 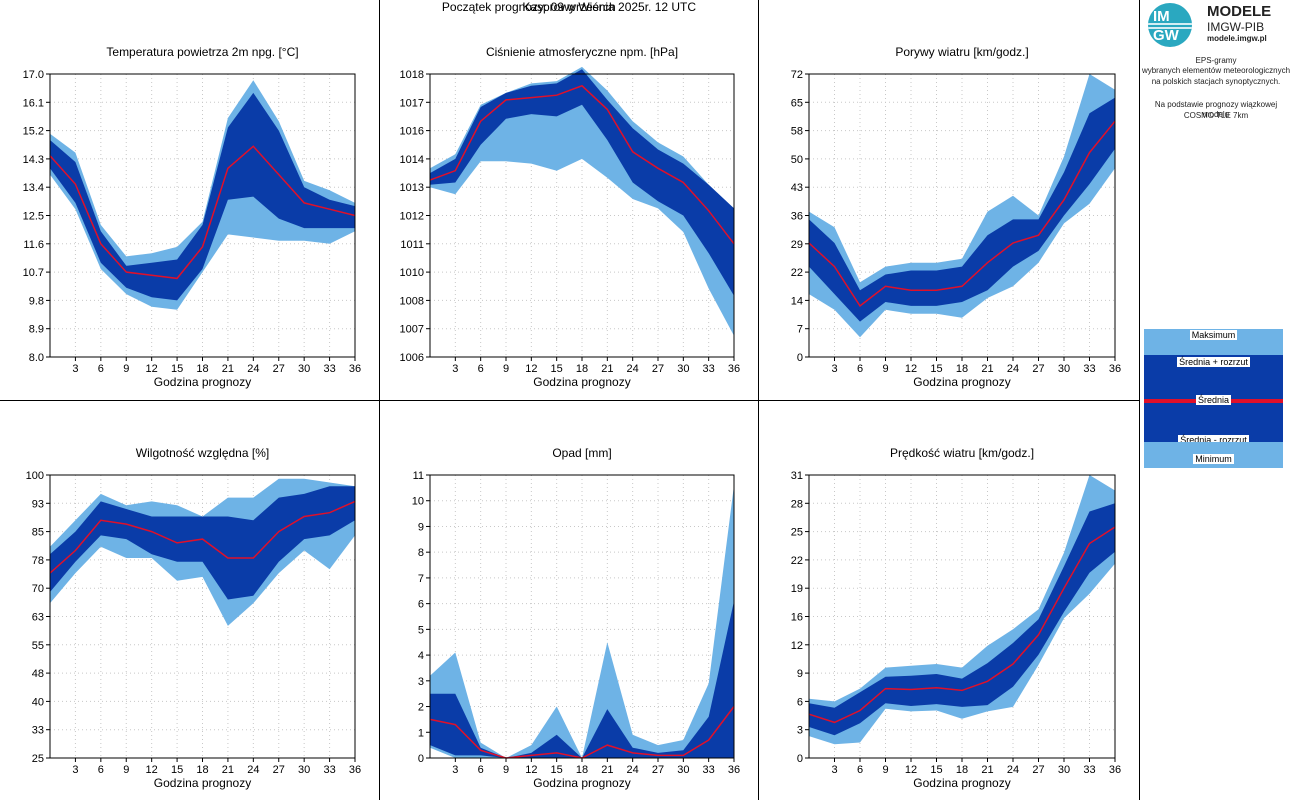 What do you see at coordinates (33, 245) in the screenshot?
I see `y-tick-label: 11.6` at bounding box center [33, 245].